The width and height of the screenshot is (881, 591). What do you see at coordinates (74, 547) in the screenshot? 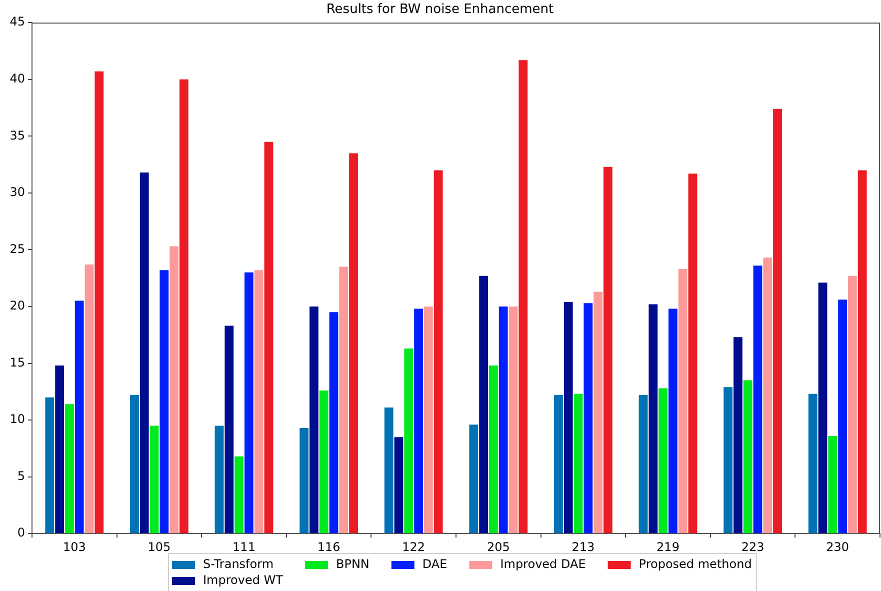
I see `x-tick-label: 103` at bounding box center [74, 547].